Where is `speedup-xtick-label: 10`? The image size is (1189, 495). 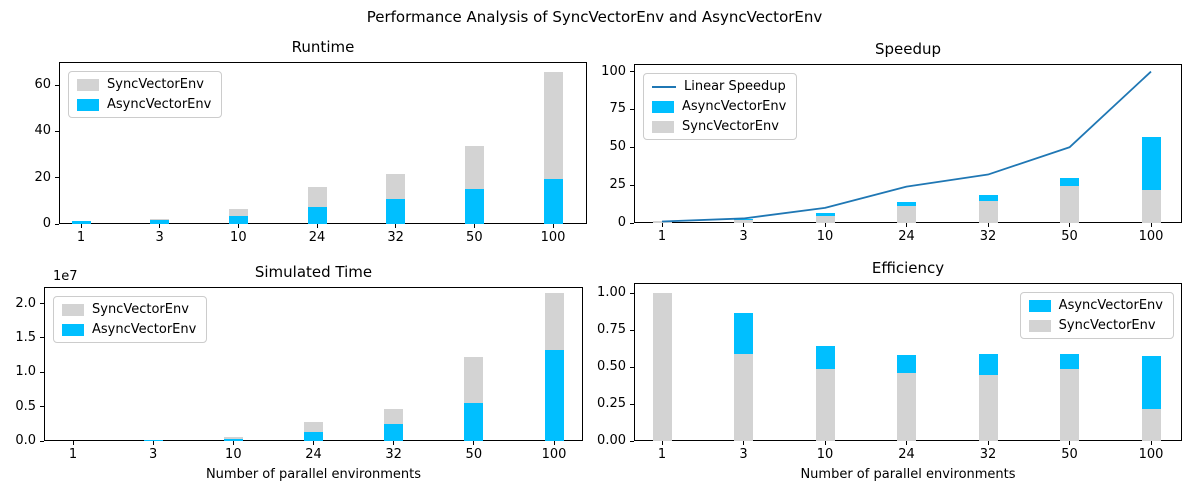 speedup-xtick-label: 10 is located at coordinates (825, 236).